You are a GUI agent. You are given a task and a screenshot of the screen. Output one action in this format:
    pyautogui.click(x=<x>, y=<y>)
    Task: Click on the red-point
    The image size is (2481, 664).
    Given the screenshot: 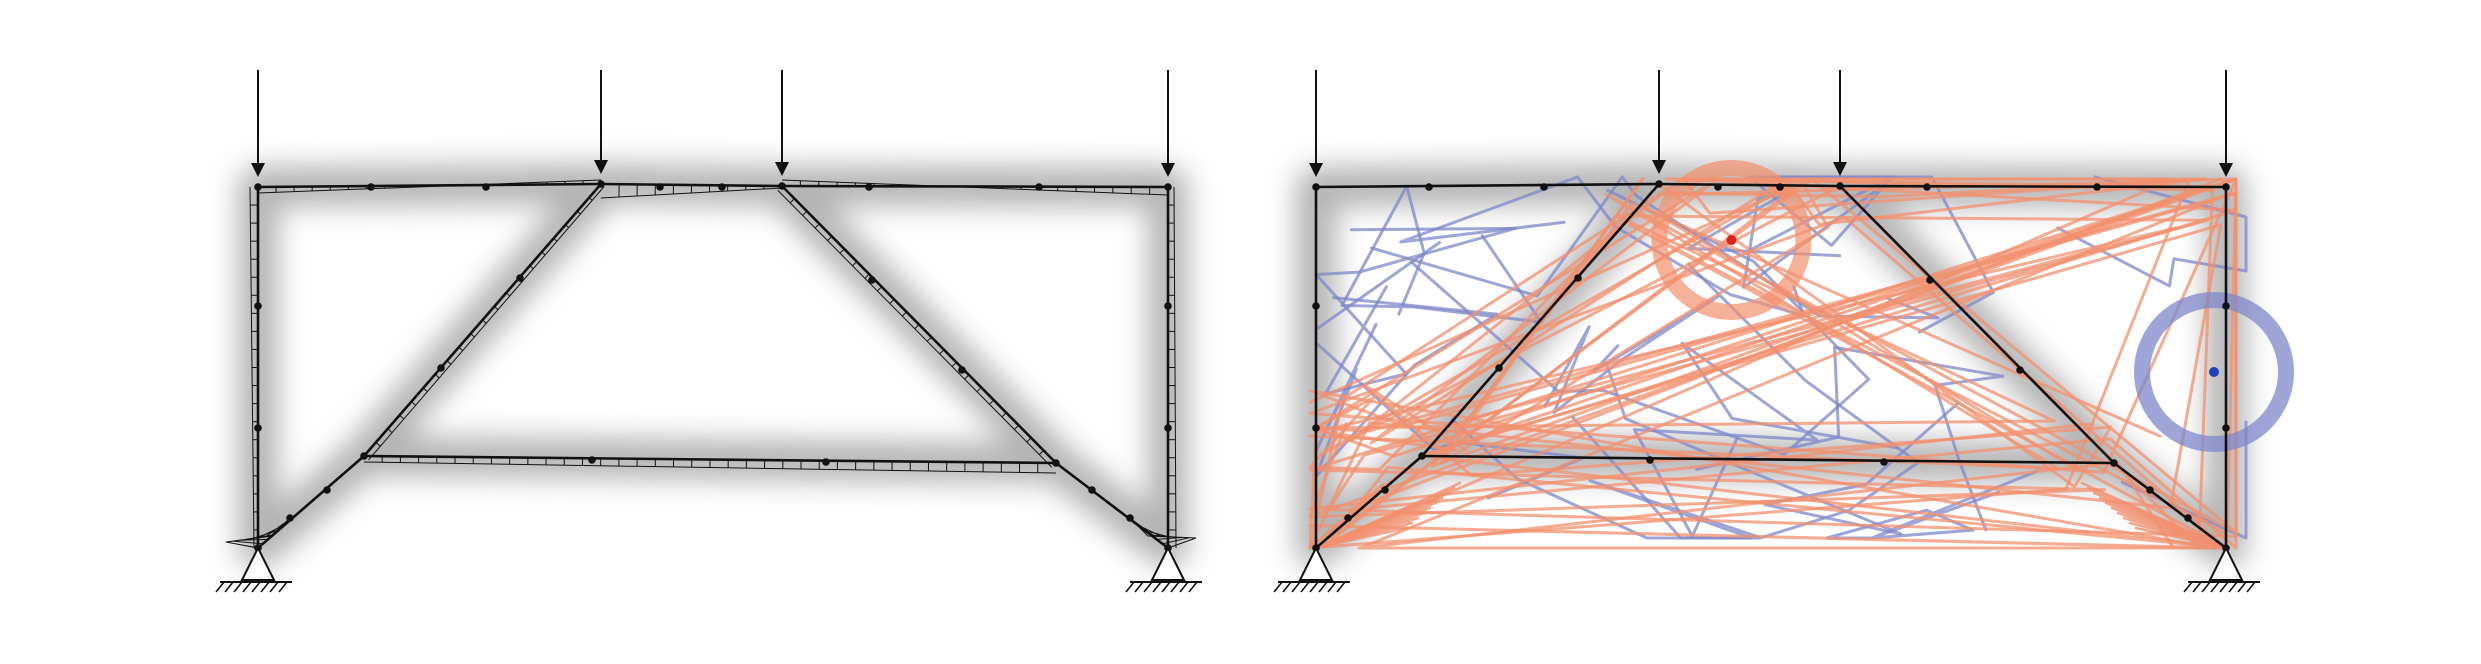 What is the action you would take?
    pyautogui.click(x=1731, y=240)
    